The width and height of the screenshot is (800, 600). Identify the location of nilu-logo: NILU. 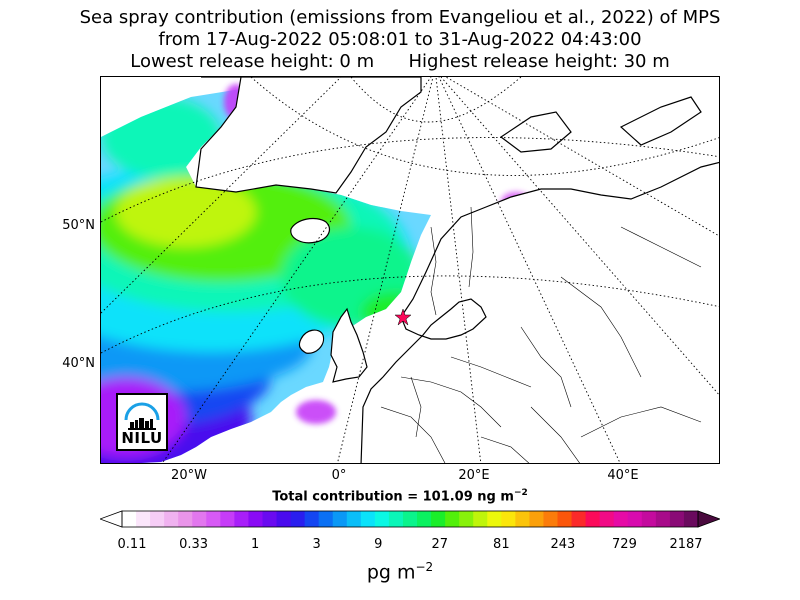
(142, 422).